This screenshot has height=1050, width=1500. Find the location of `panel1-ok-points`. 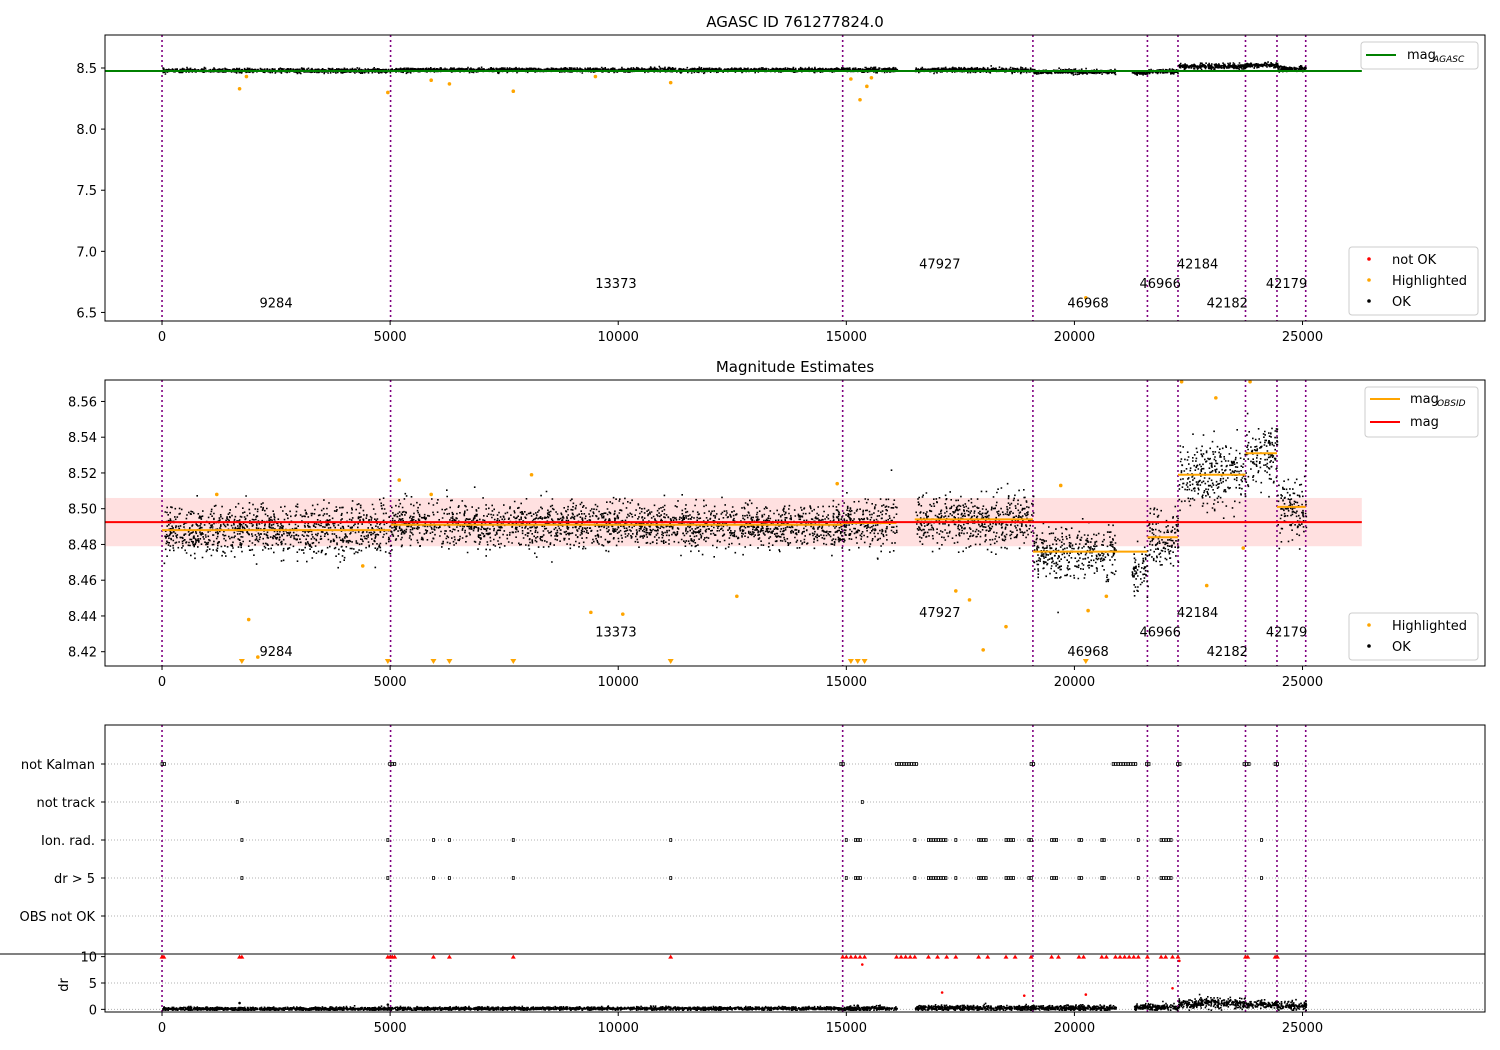

panel1-ok-points is located at coordinates (734, 68).